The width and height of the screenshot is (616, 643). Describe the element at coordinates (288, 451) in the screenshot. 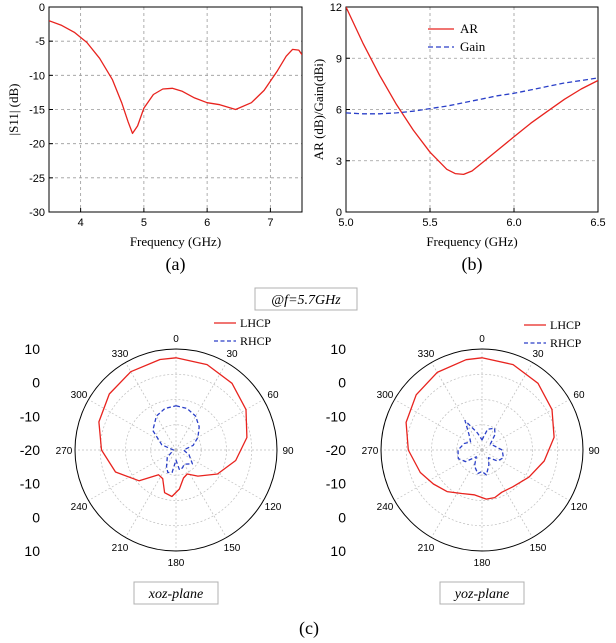

I see `angle-tick-label: 90` at that location.